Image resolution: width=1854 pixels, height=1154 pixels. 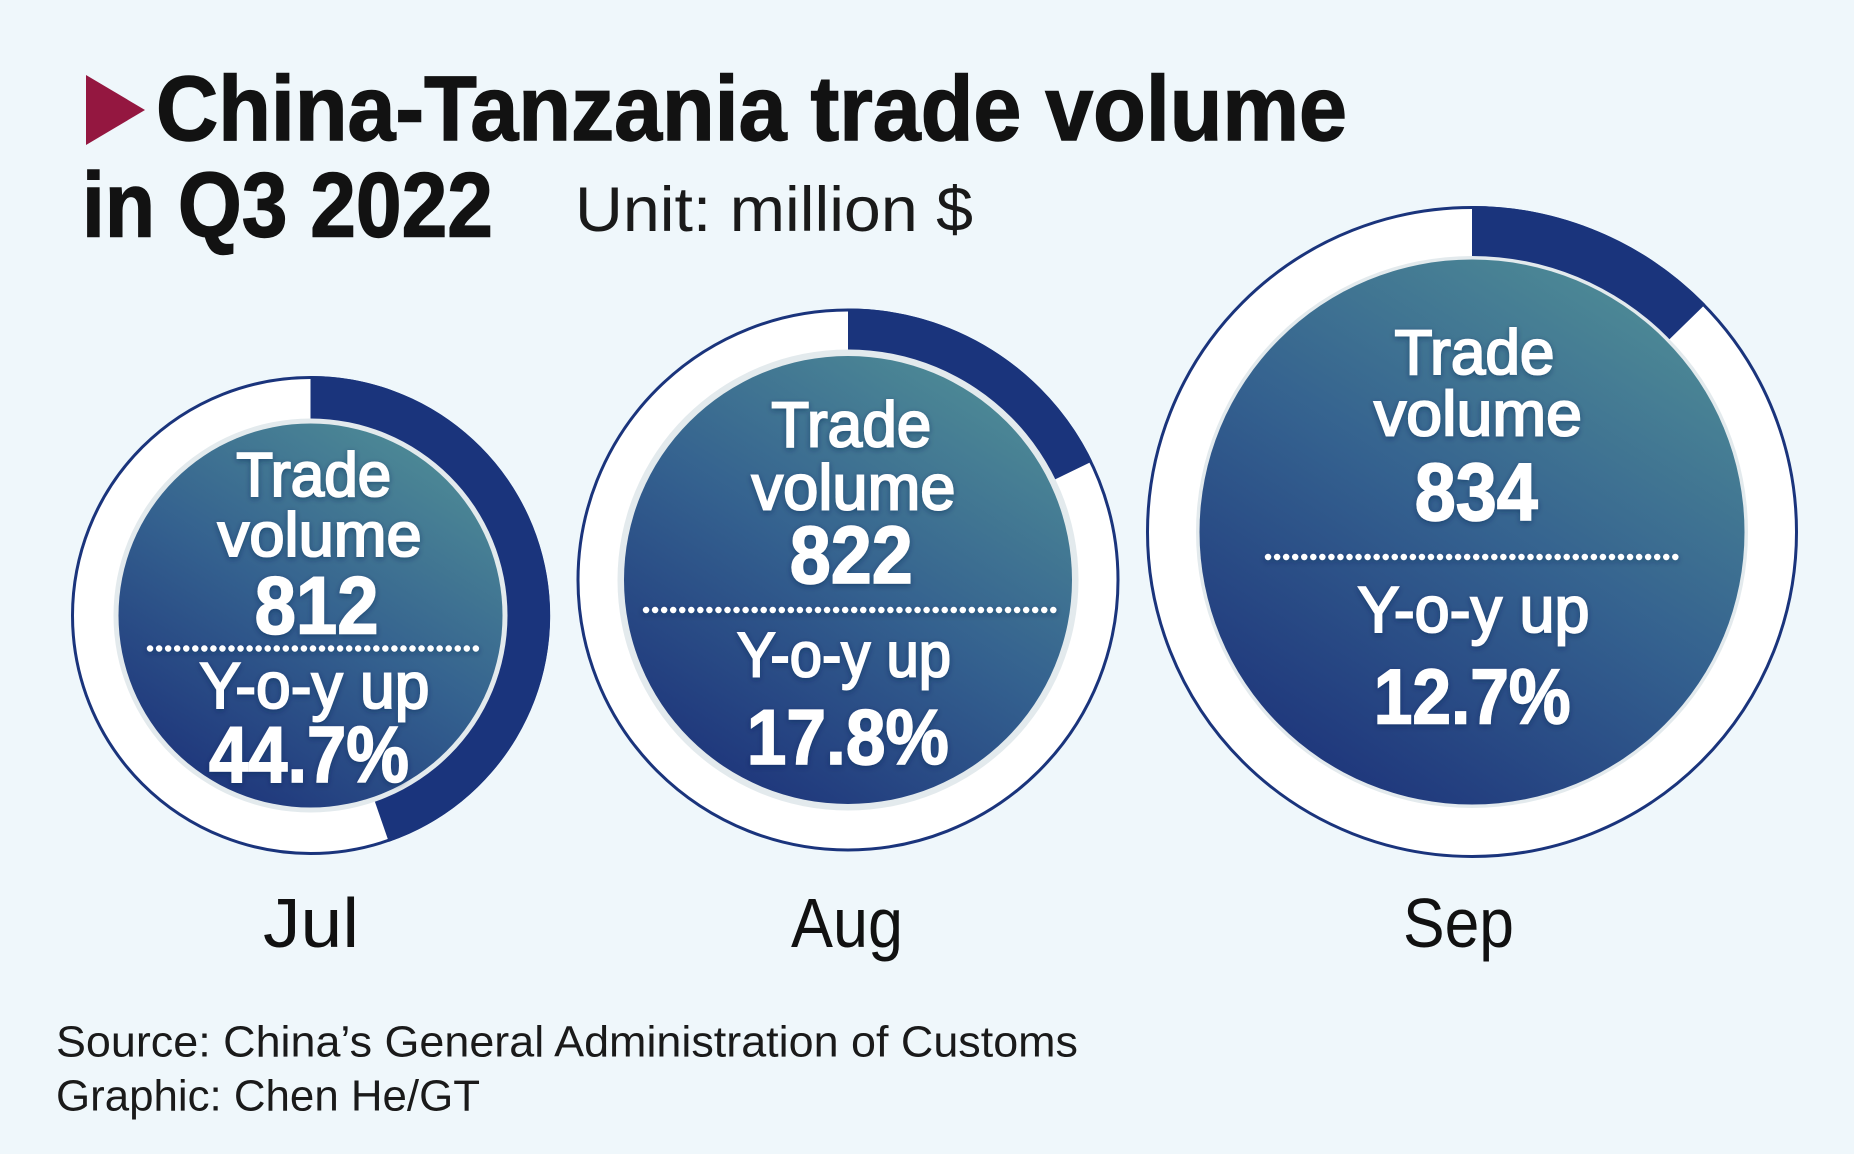 What do you see at coordinates (311, 923) in the screenshot?
I see `svg-text: Jul` at bounding box center [311, 923].